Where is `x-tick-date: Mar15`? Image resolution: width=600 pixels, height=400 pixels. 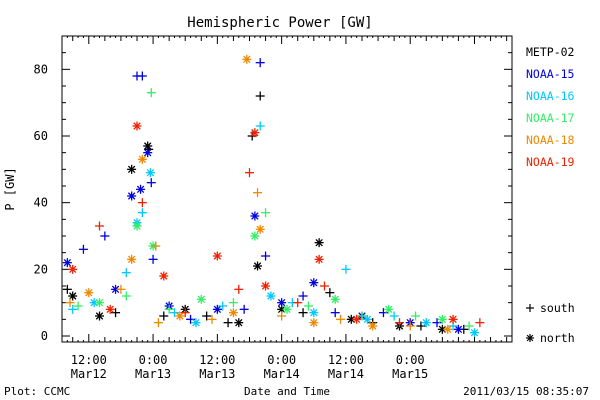
x-tick-date: Mar15 is located at coordinates (410, 374).